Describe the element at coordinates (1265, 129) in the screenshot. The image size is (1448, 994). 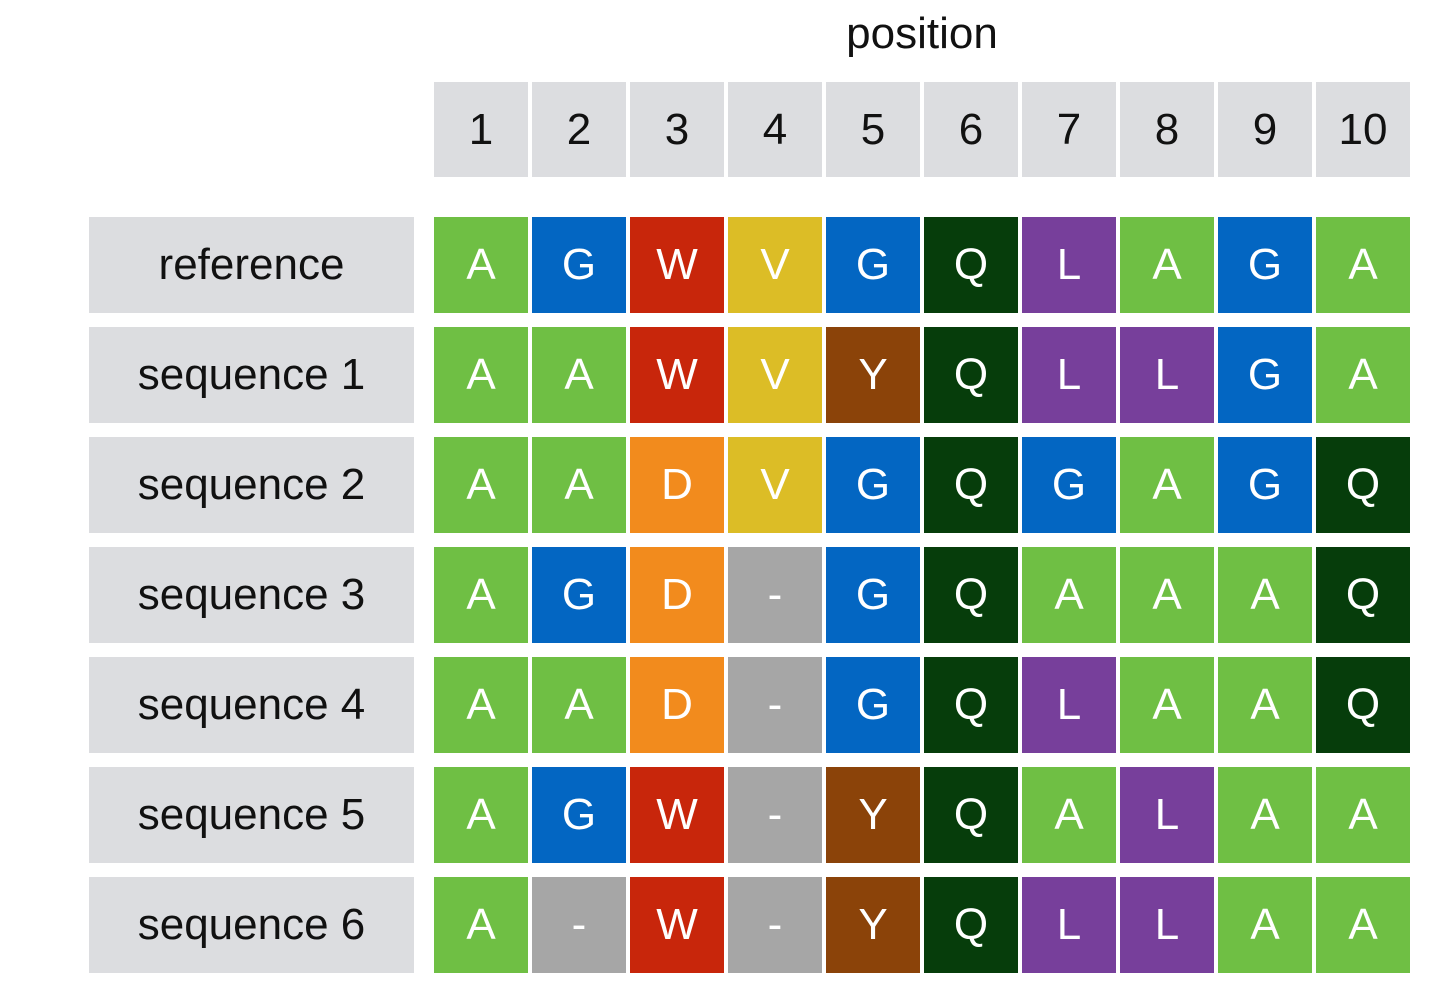
I see `position-cell: 9` at that location.